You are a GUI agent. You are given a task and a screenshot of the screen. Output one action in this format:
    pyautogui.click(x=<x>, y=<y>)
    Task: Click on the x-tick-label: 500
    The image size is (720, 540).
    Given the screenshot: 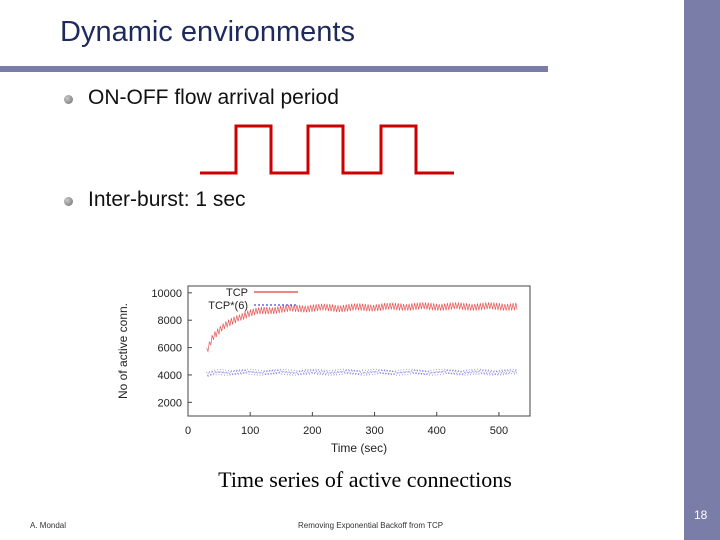 What is the action you would take?
    pyautogui.click(x=499, y=431)
    